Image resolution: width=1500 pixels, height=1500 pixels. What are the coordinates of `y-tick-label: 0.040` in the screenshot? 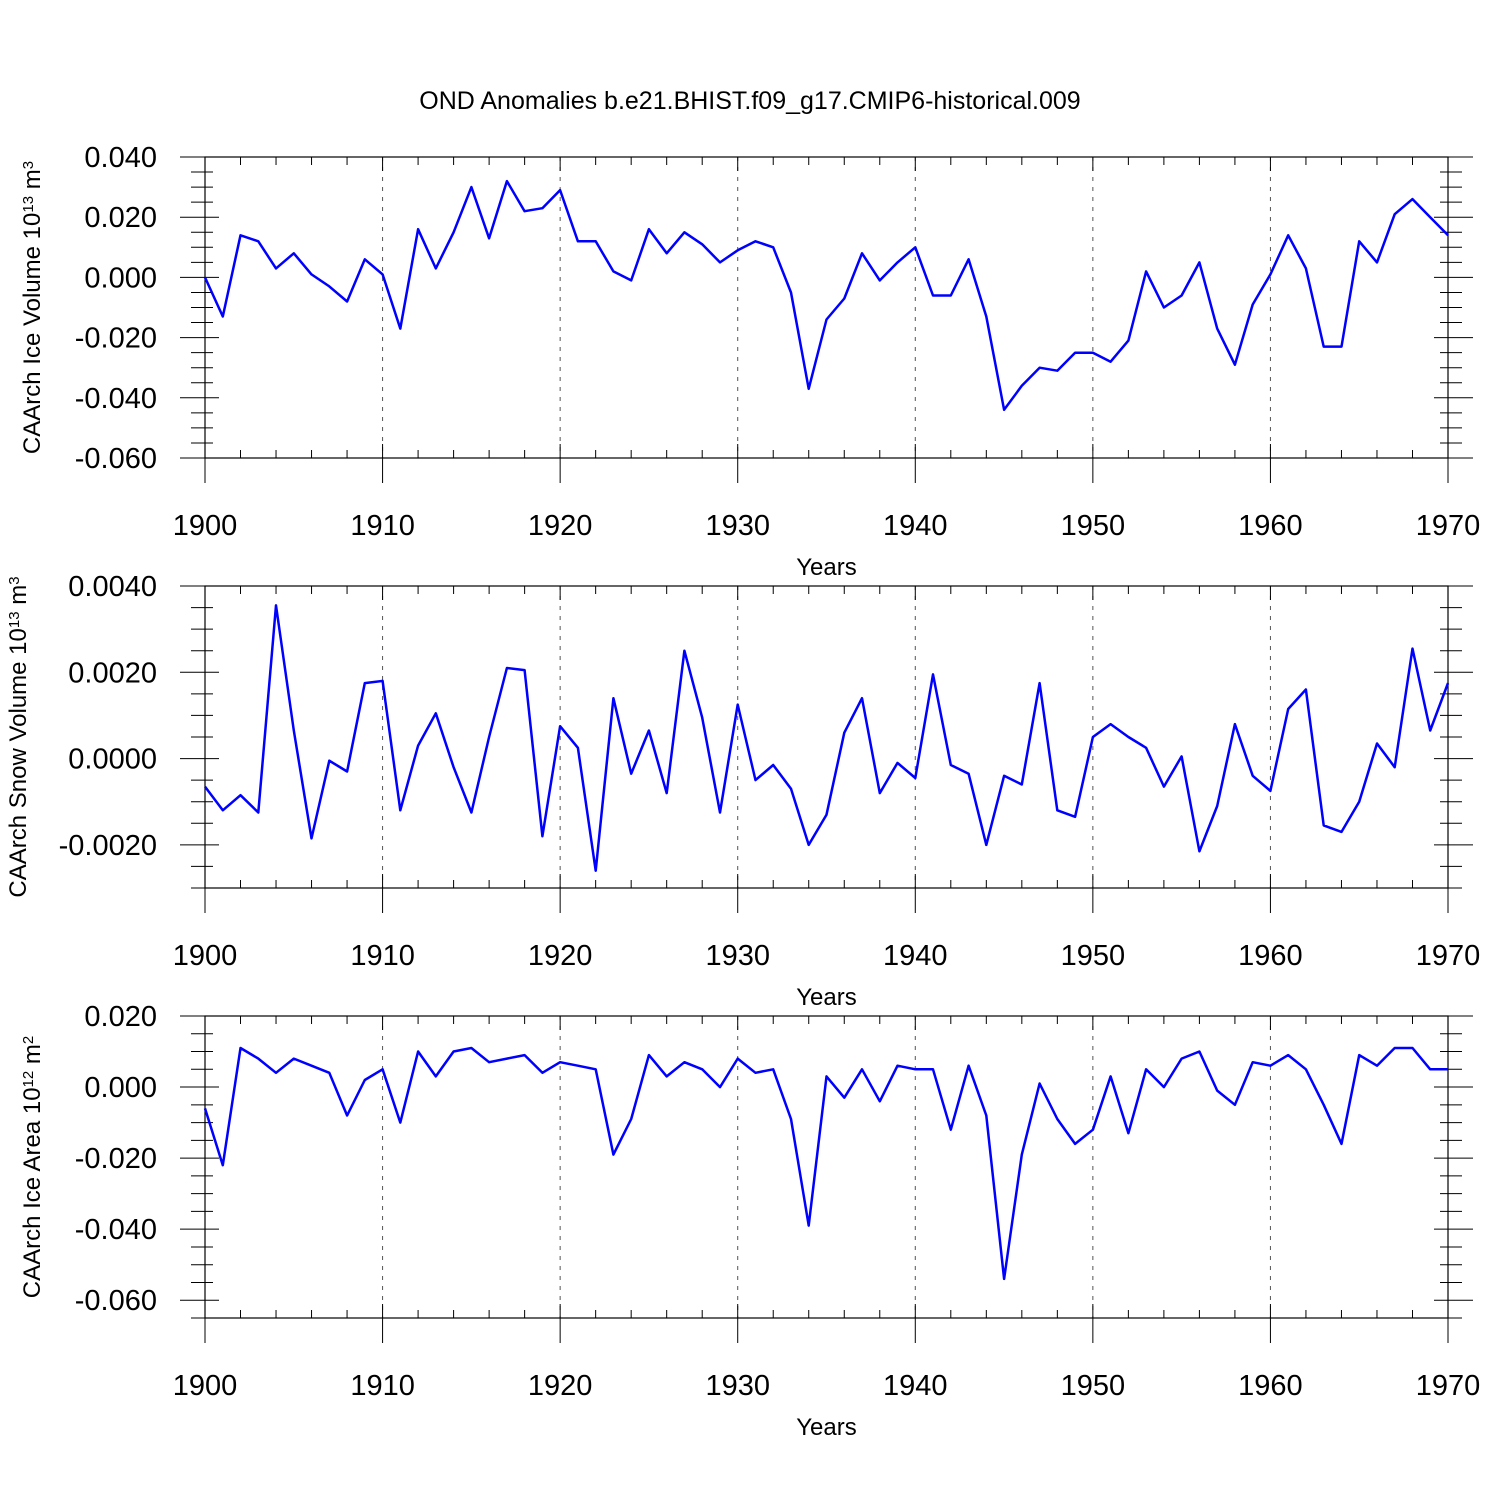 It's located at (120, 158).